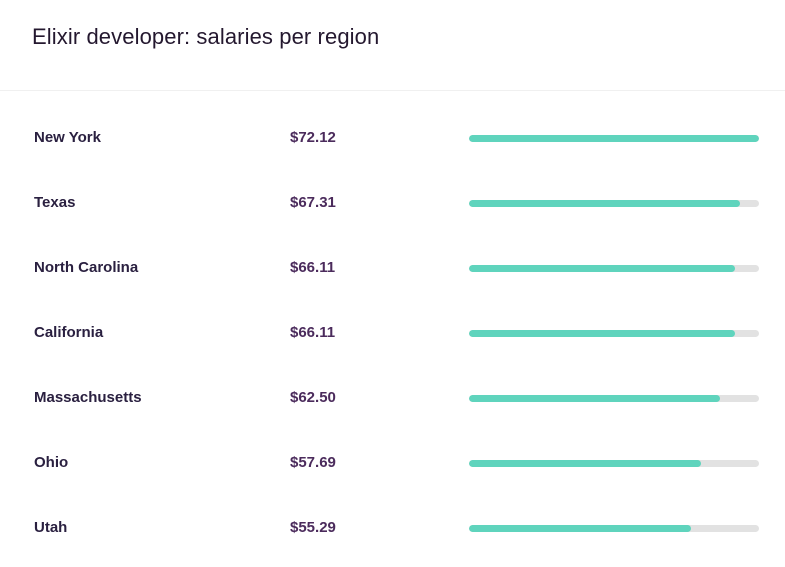 The height and width of the screenshot is (567, 785). What do you see at coordinates (313, 397) in the screenshot?
I see `salary-value: $62.50` at bounding box center [313, 397].